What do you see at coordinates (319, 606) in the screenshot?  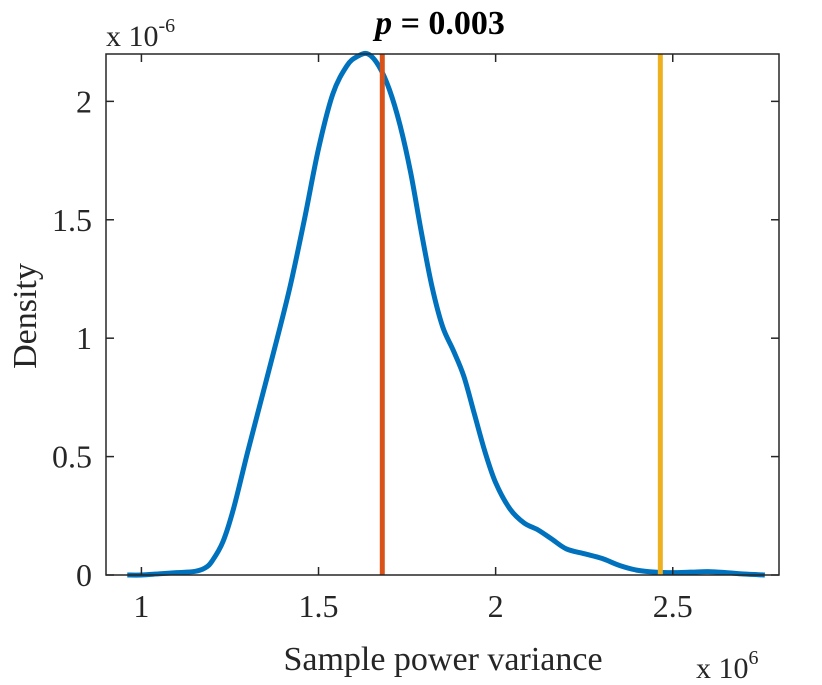 I see `x-tick-label: 1.5` at bounding box center [319, 606].